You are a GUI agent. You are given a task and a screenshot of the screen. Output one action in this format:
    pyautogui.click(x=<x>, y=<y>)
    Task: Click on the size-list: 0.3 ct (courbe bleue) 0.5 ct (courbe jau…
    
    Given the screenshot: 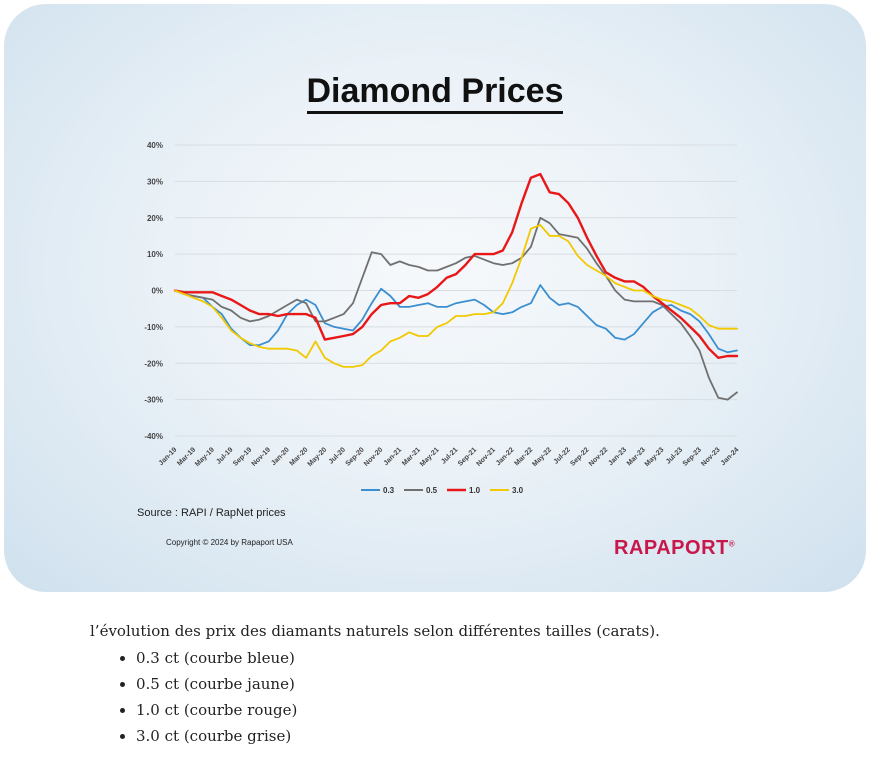 What is the action you would take?
    pyautogui.click(x=193, y=700)
    